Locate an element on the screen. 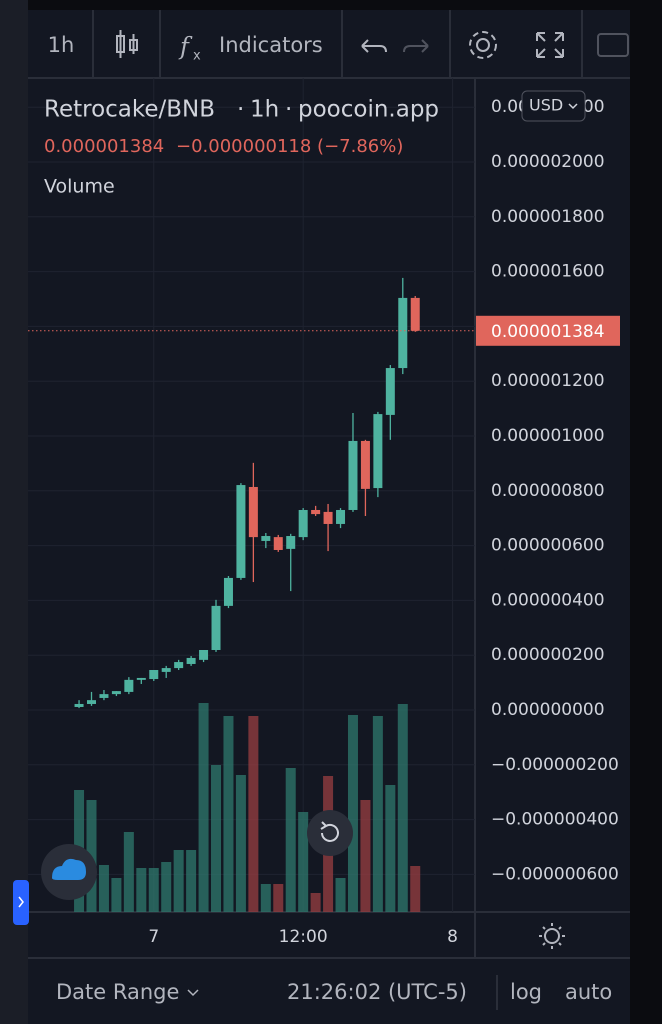 The image size is (662, 1024). x-tick-label: 12:00 is located at coordinates (303, 937).